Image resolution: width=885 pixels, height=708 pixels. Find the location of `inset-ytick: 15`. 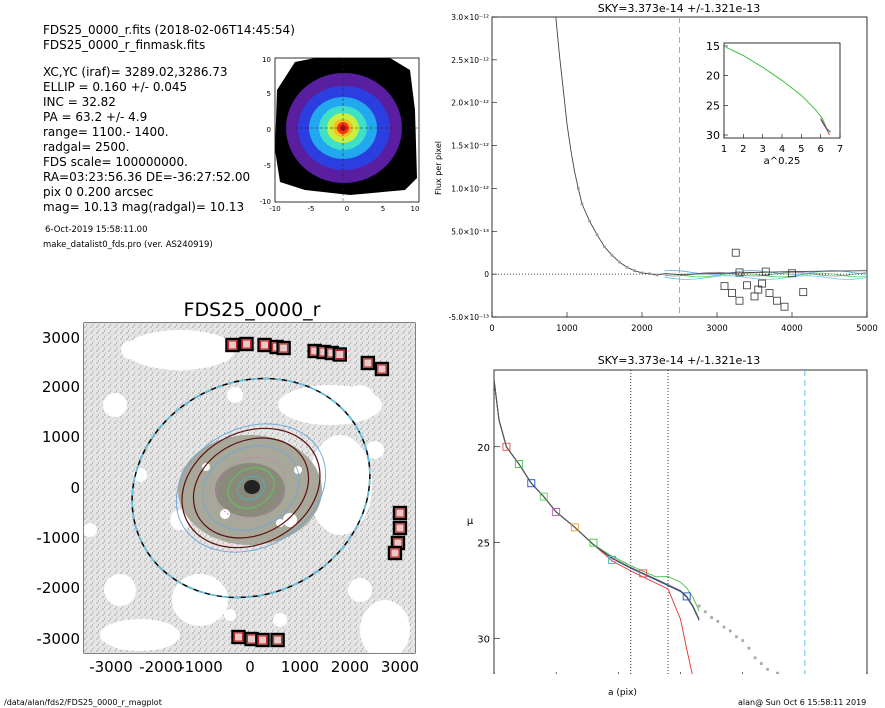

inset-ytick: 15 is located at coordinates (713, 46).